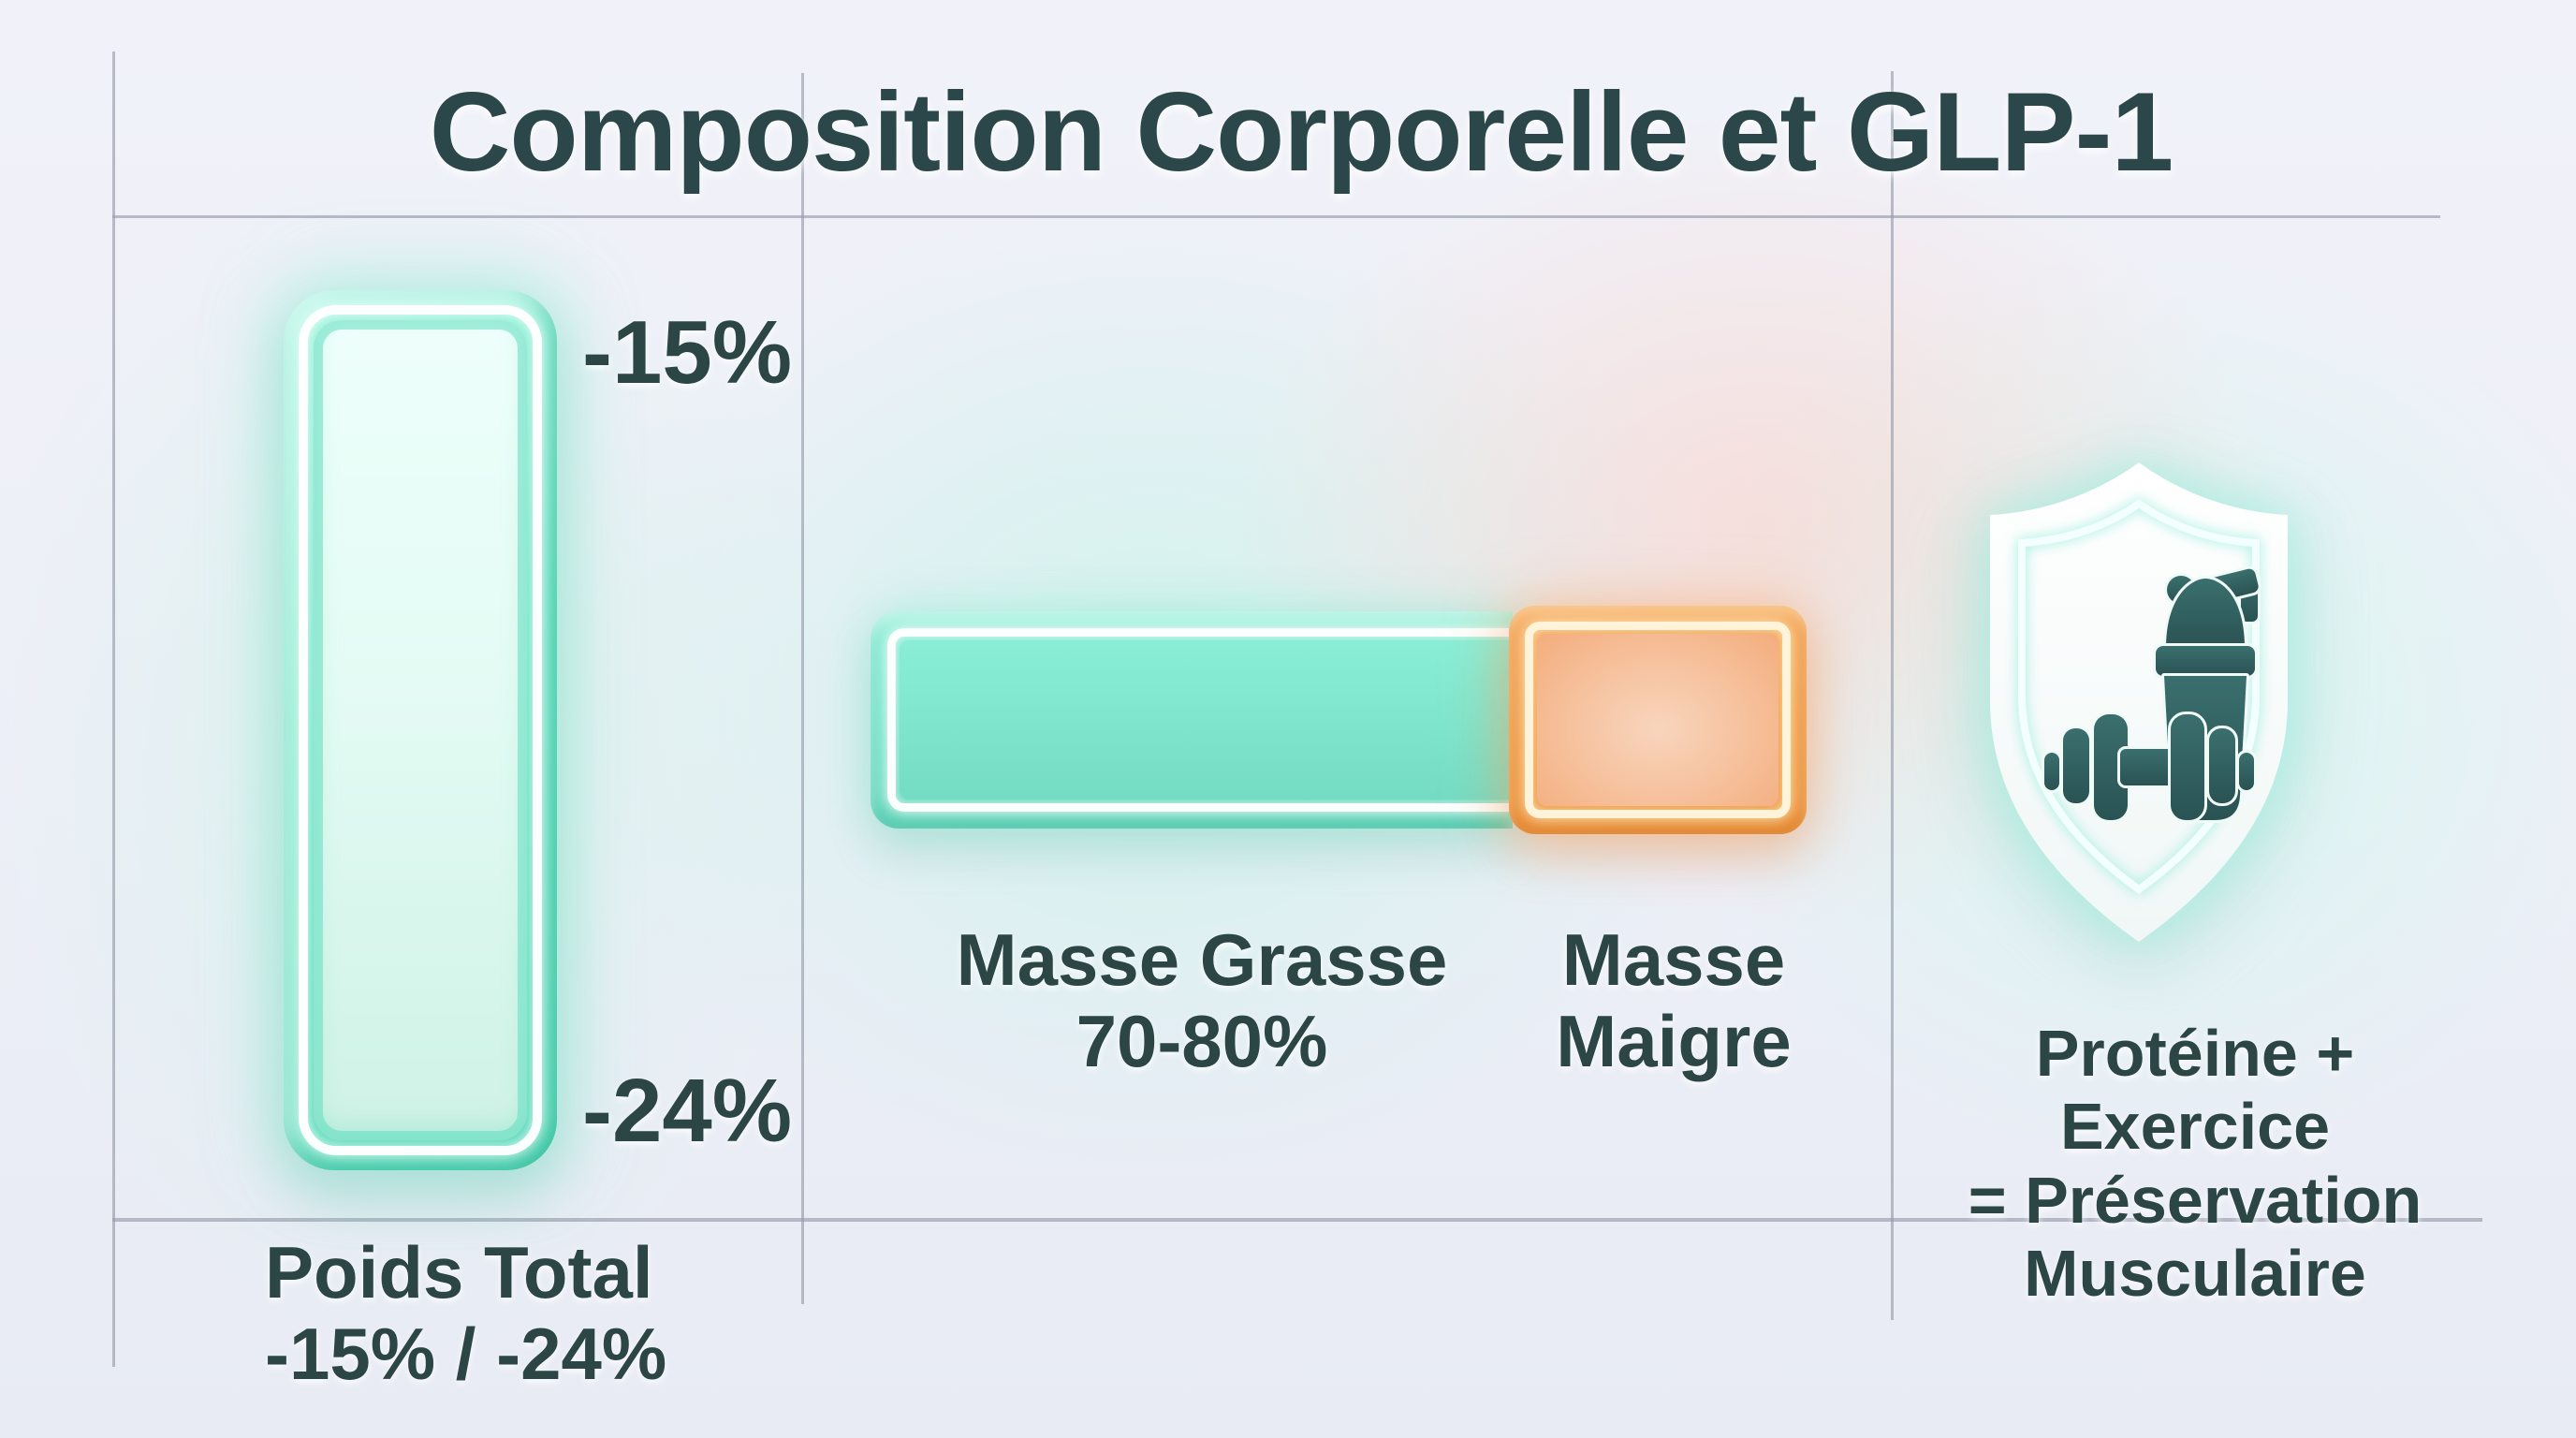 This screenshot has width=2576, height=1438. I want to click on lean-mass-label-line2: Maigre, so click(1674, 1041).